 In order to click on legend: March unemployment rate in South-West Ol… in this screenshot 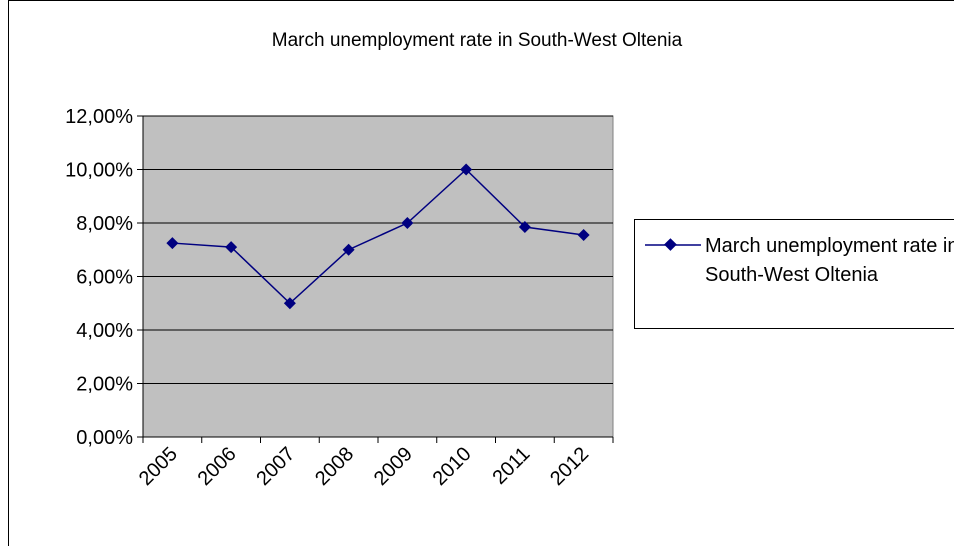, I will do `click(794, 274)`.